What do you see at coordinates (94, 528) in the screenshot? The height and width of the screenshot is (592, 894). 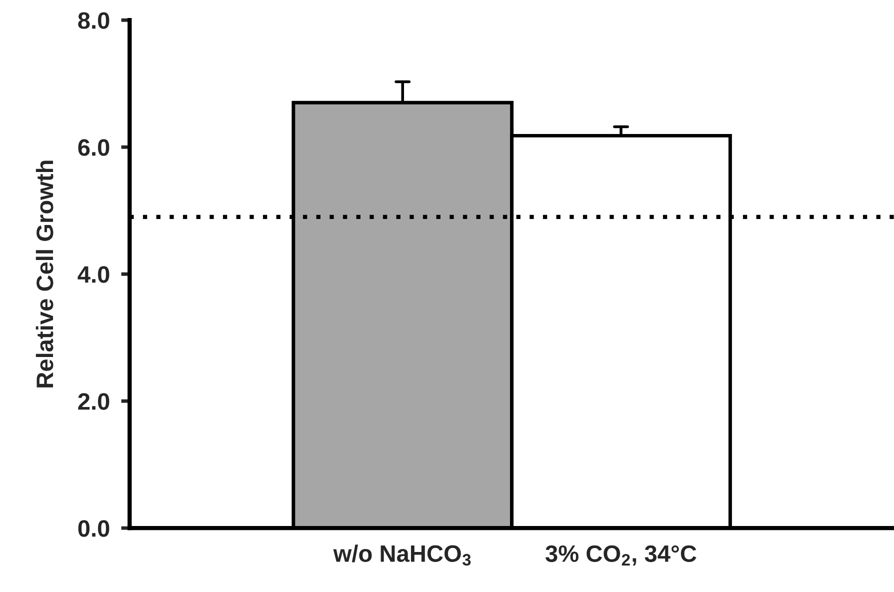 I see `y-tick-label: 0.0` at bounding box center [94, 528].